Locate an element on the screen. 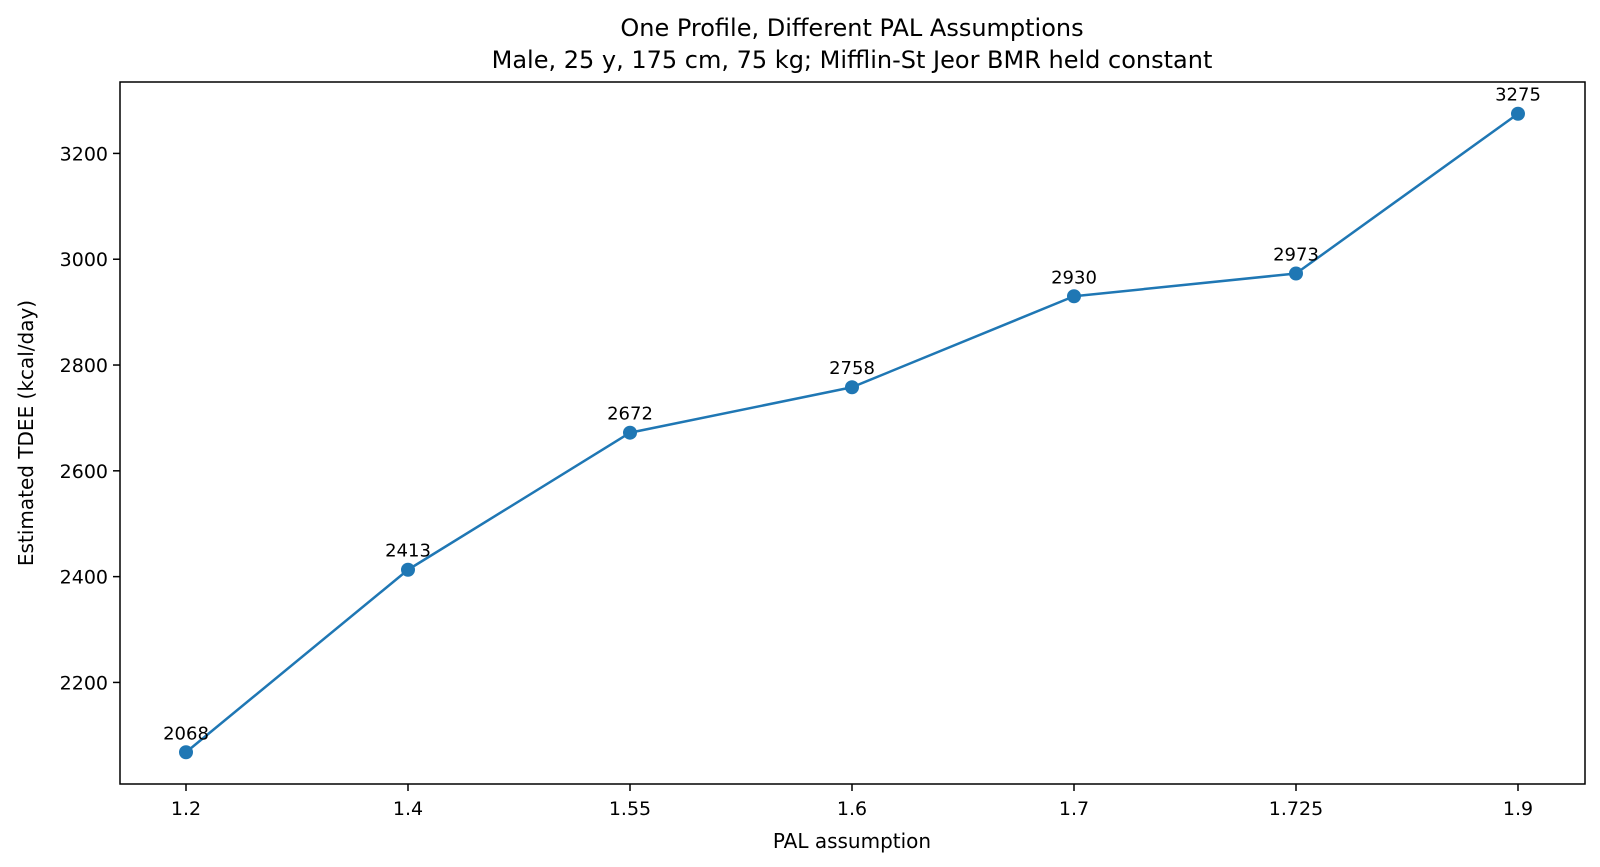 This screenshot has height=867, width=1600. y-tick-label: 2800 is located at coordinates (84, 366).